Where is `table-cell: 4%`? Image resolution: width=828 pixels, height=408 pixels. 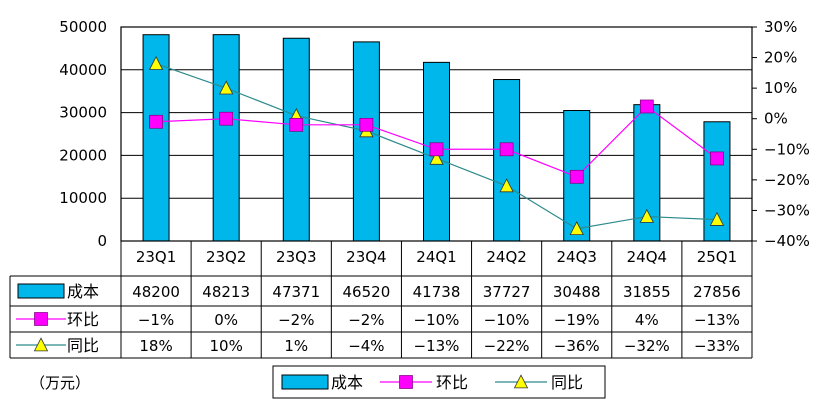 table-cell: 4% is located at coordinates (647, 320).